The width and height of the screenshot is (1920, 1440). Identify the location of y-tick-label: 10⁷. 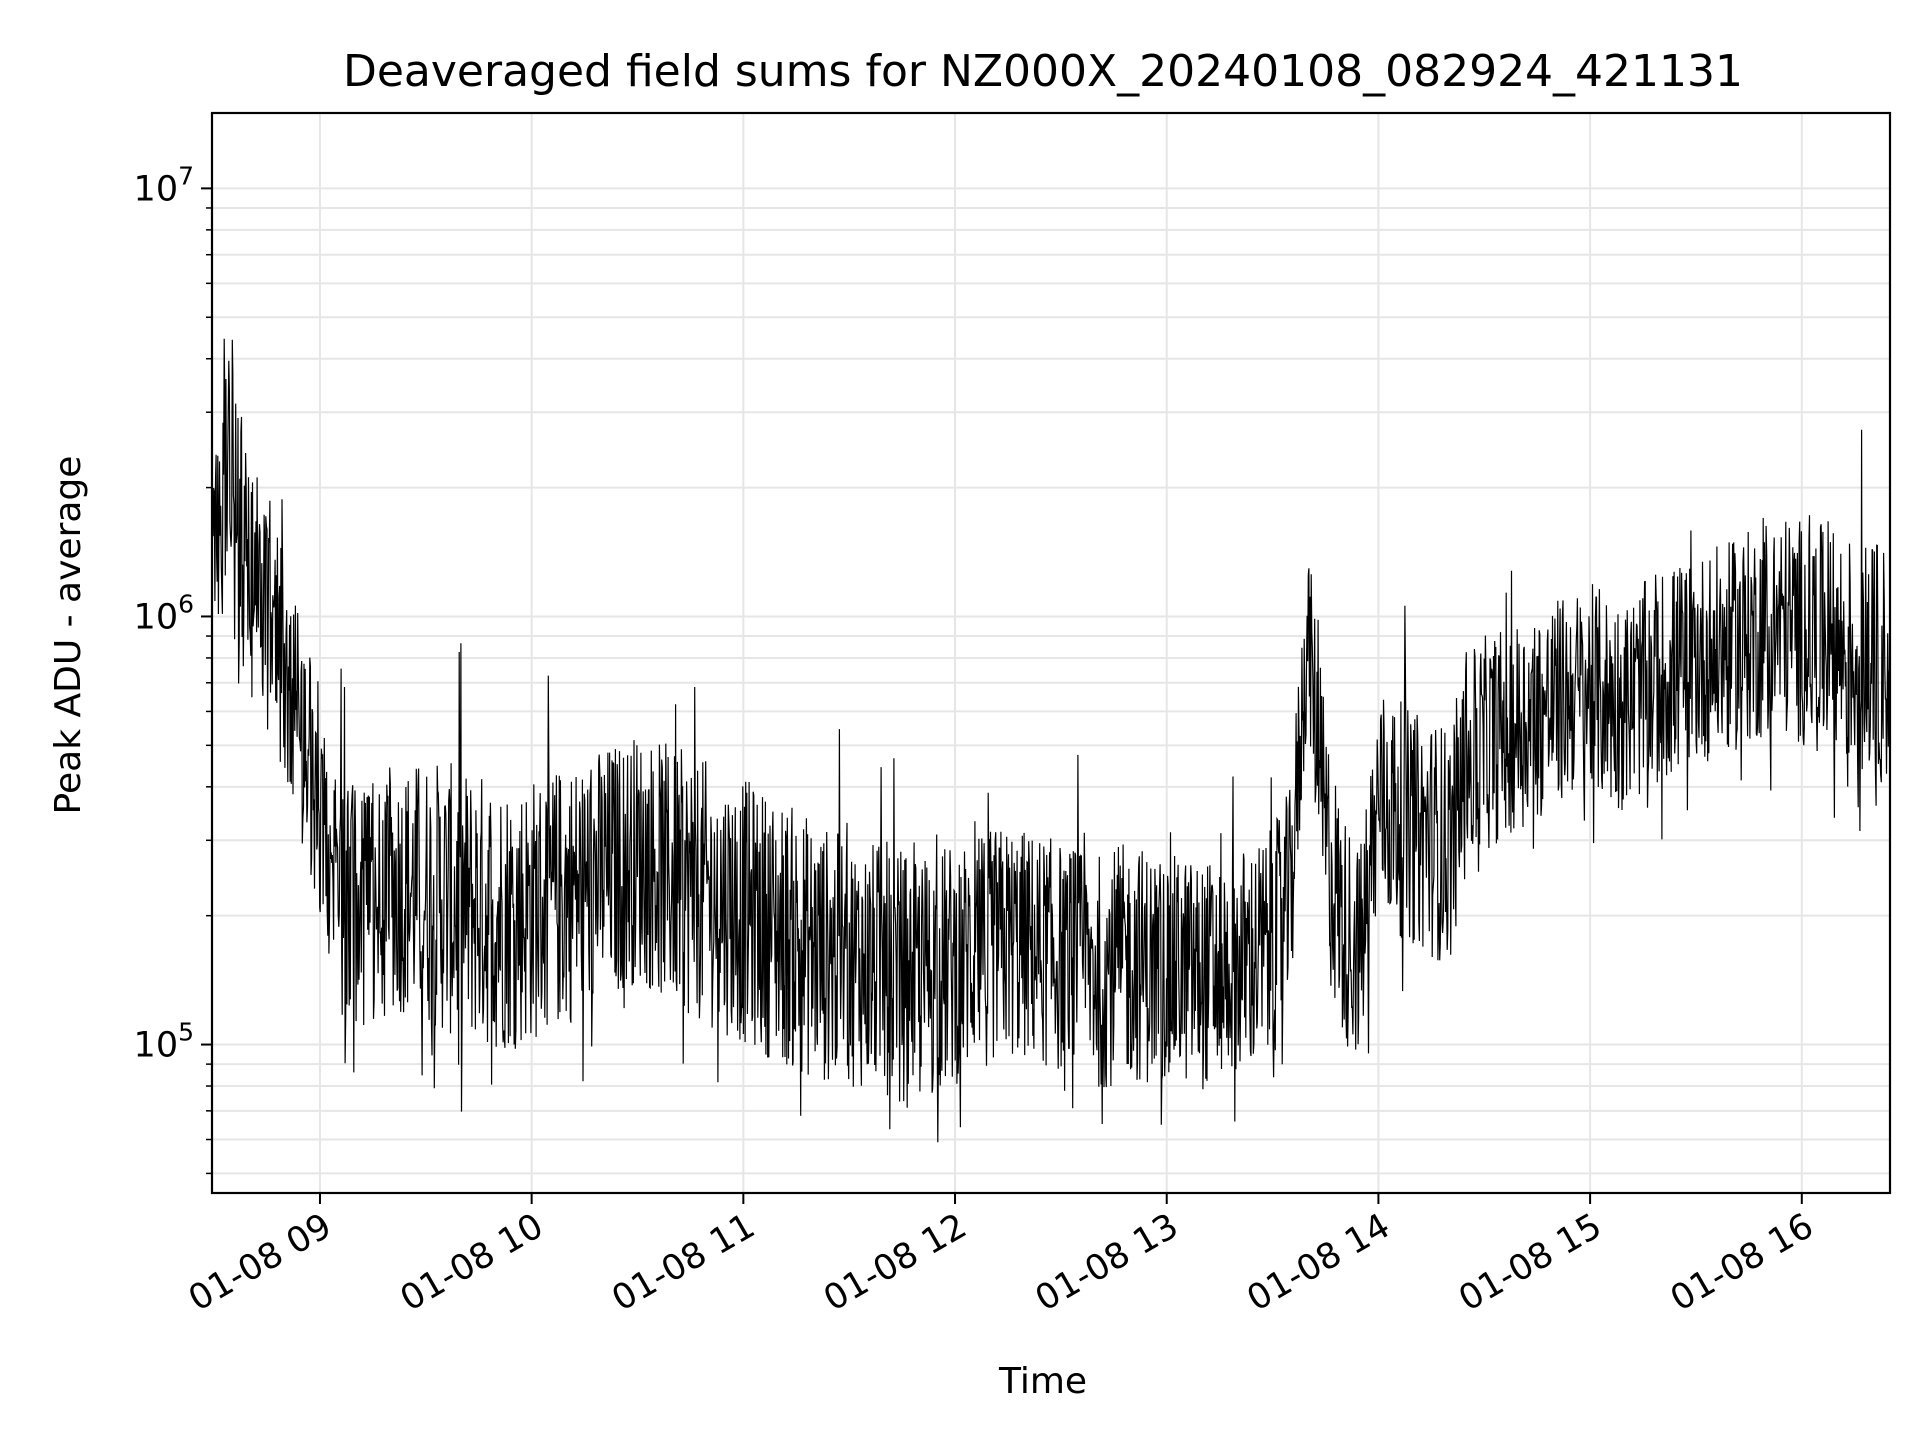
(164, 185).